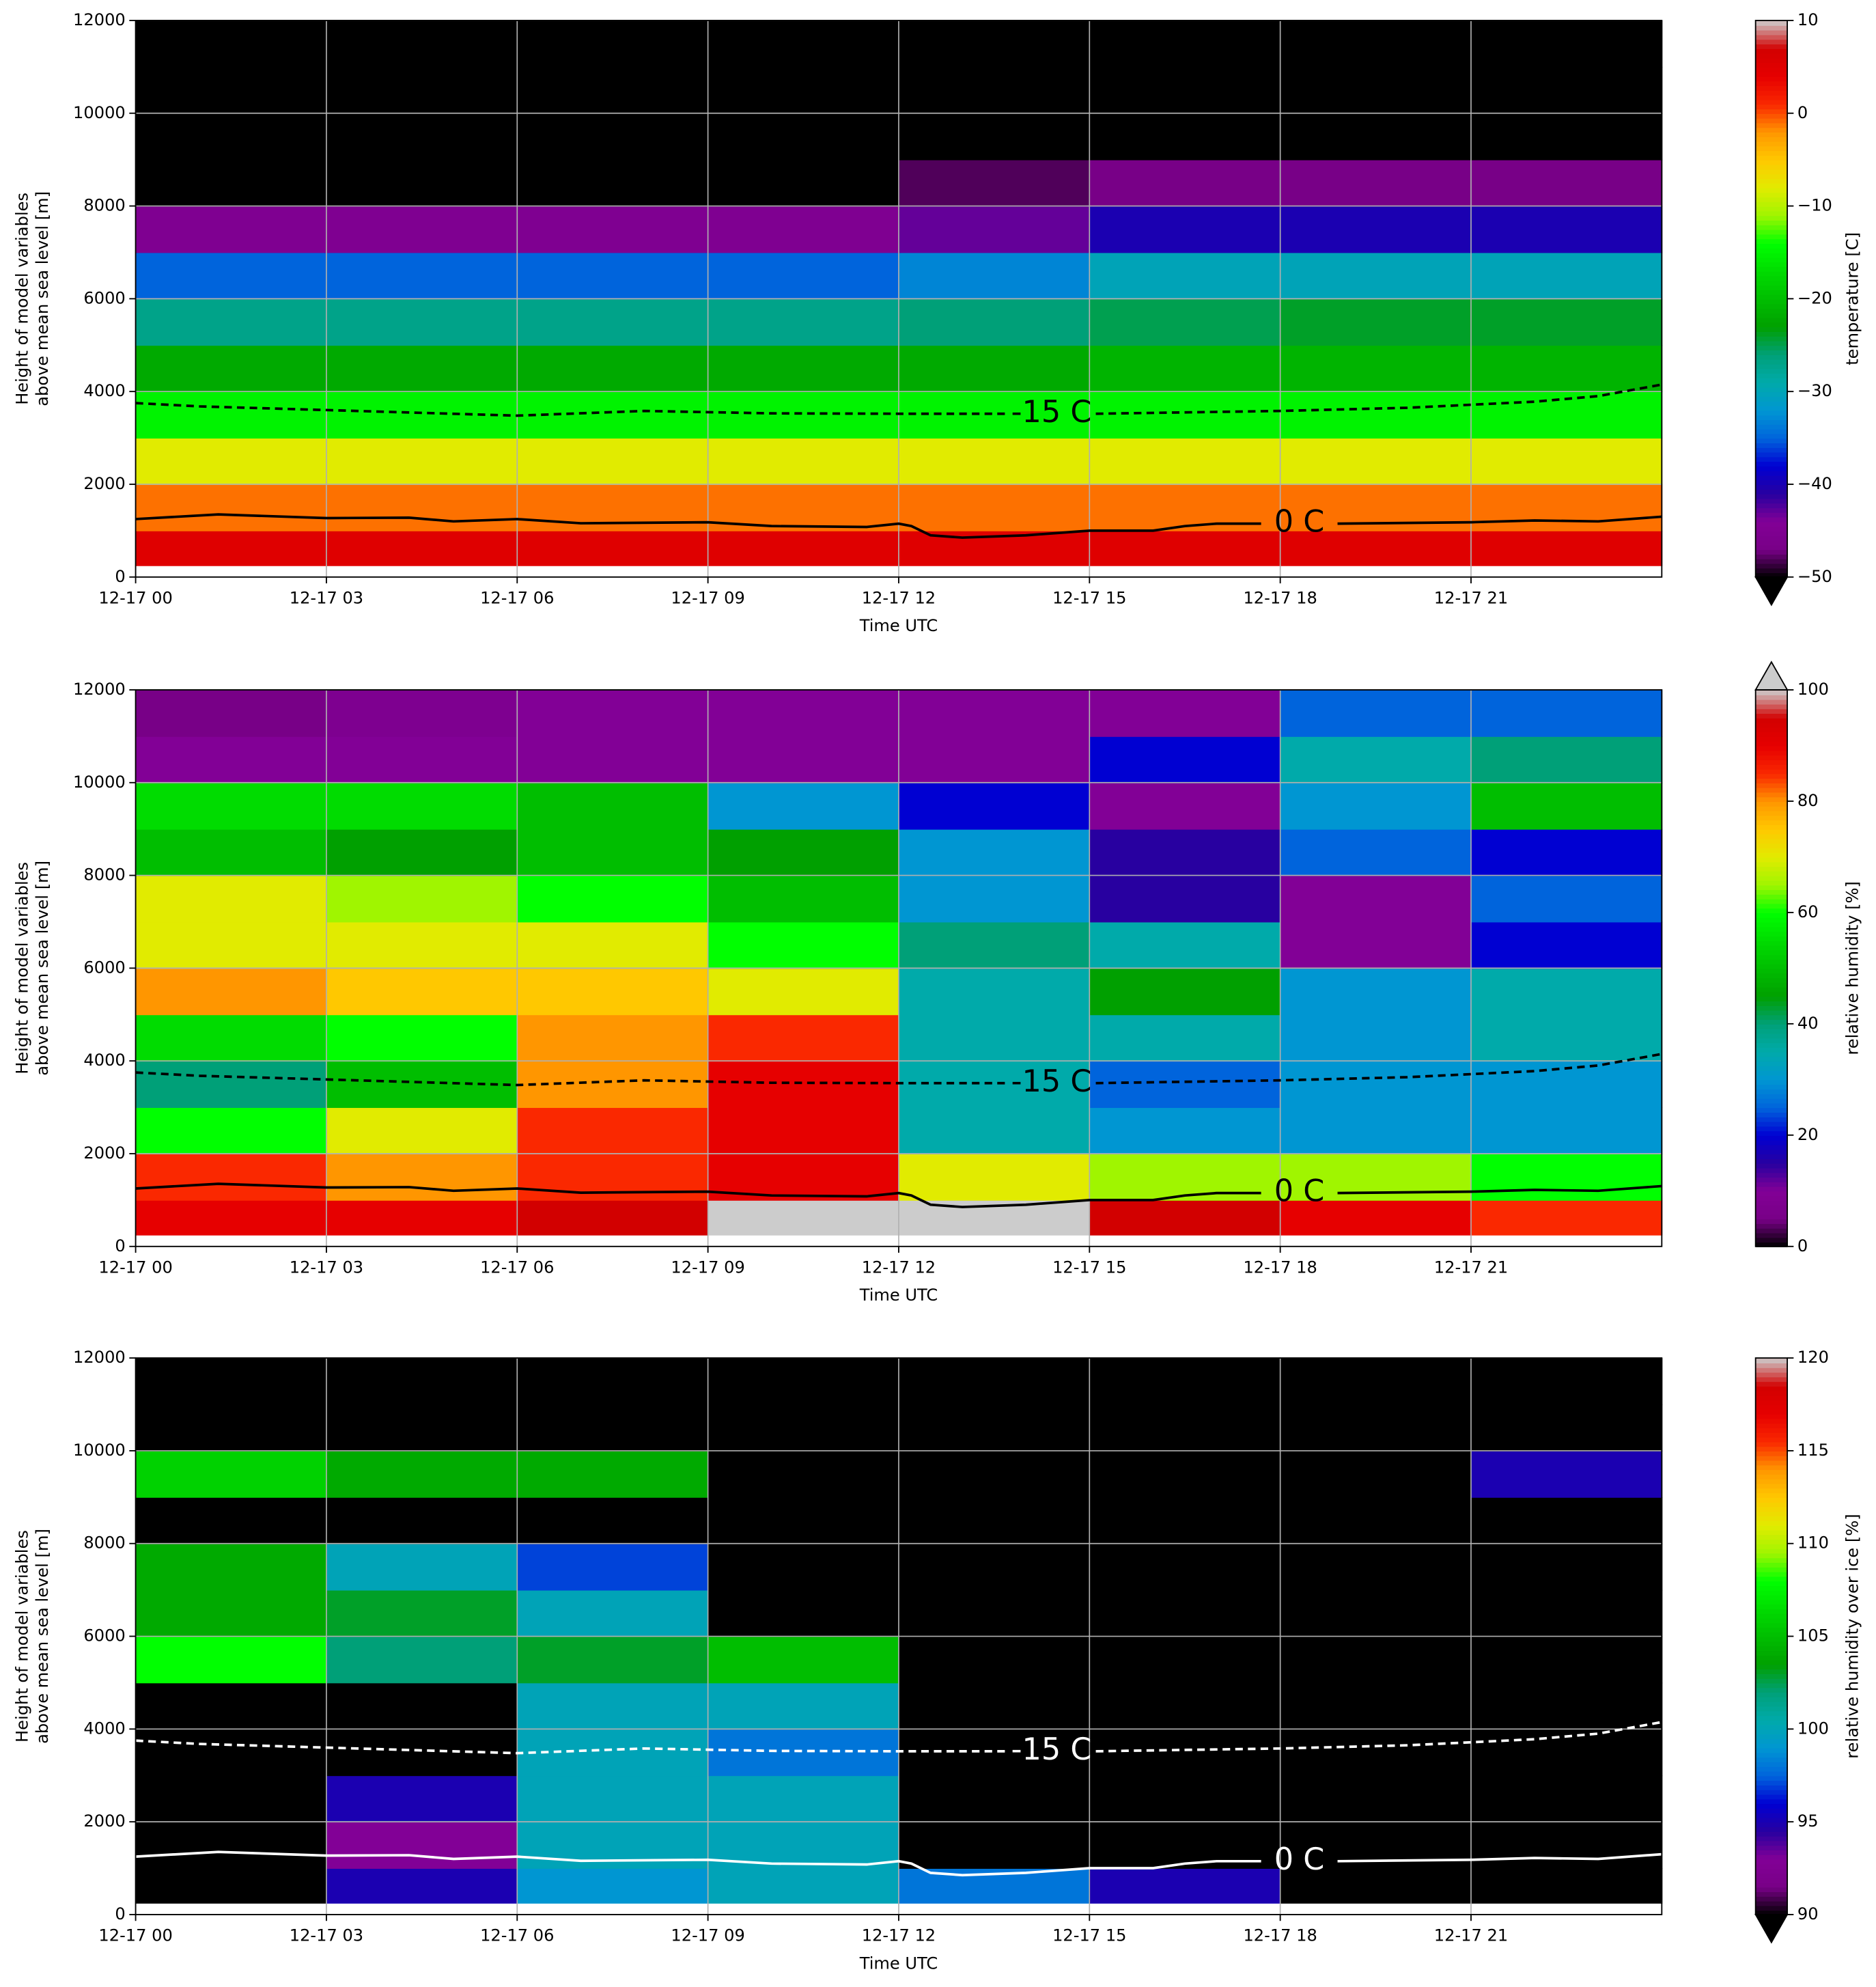  I want to click on colorbar-tick-label: −50, so click(1814, 576).